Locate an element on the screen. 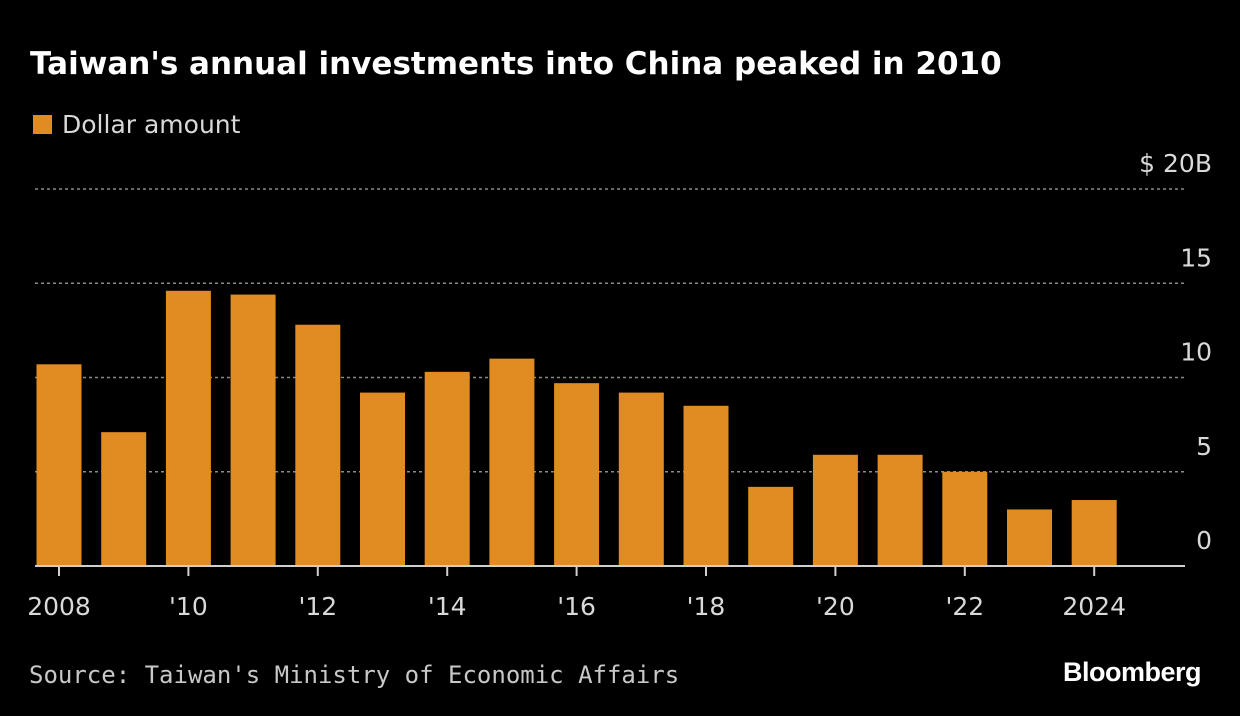  x-tick-label: 2008 is located at coordinates (59, 606).